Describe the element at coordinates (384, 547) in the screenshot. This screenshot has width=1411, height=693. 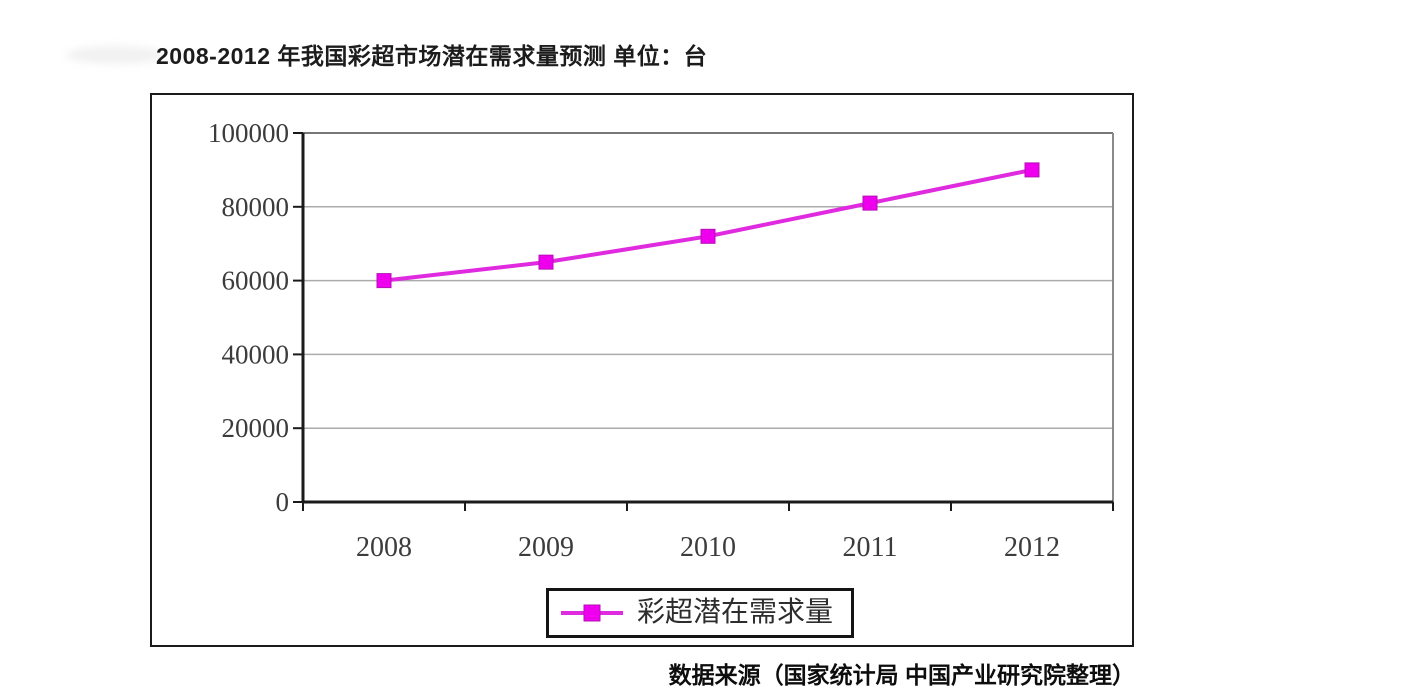
I see `x-tick-label: 2008` at that location.